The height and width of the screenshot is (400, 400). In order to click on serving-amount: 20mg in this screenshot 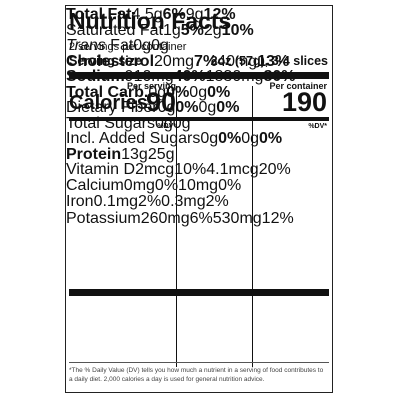, I will do `click(174, 61)`.